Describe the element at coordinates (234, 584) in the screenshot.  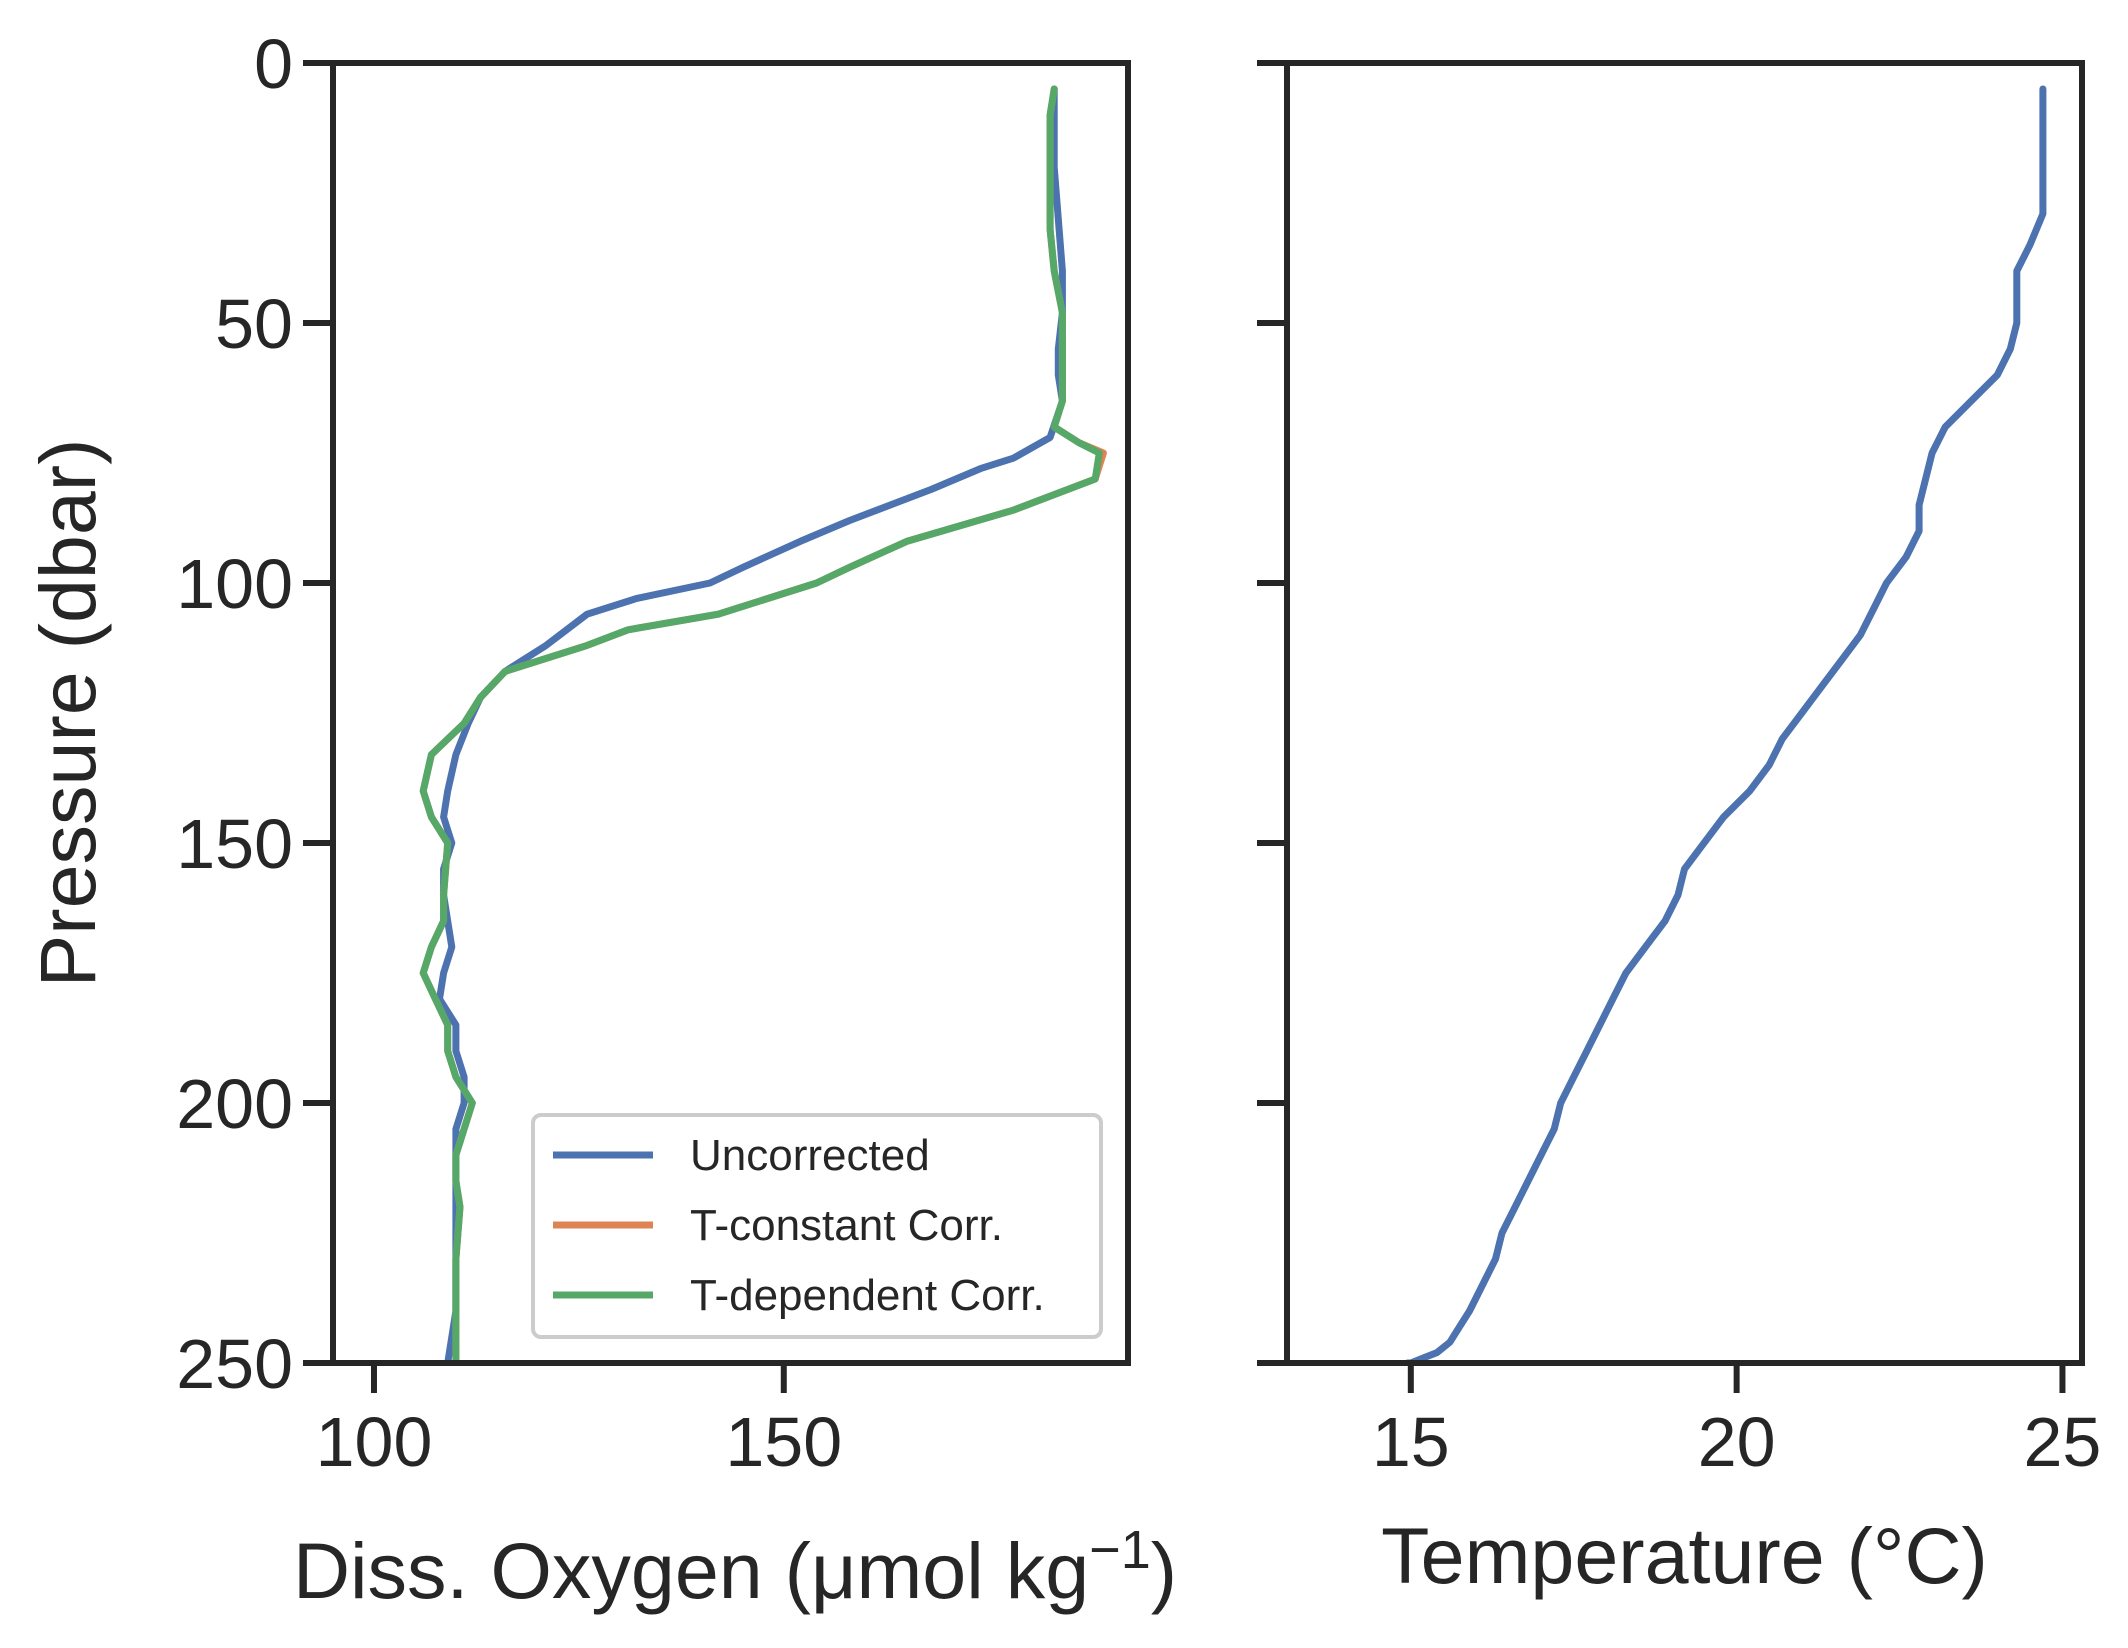
I see `y-tick-label: 100` at that location.